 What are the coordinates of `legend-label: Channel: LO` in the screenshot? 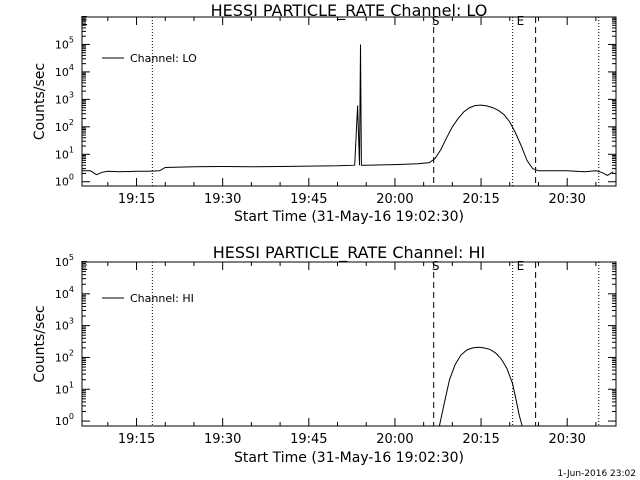 It's located at (163, 58).